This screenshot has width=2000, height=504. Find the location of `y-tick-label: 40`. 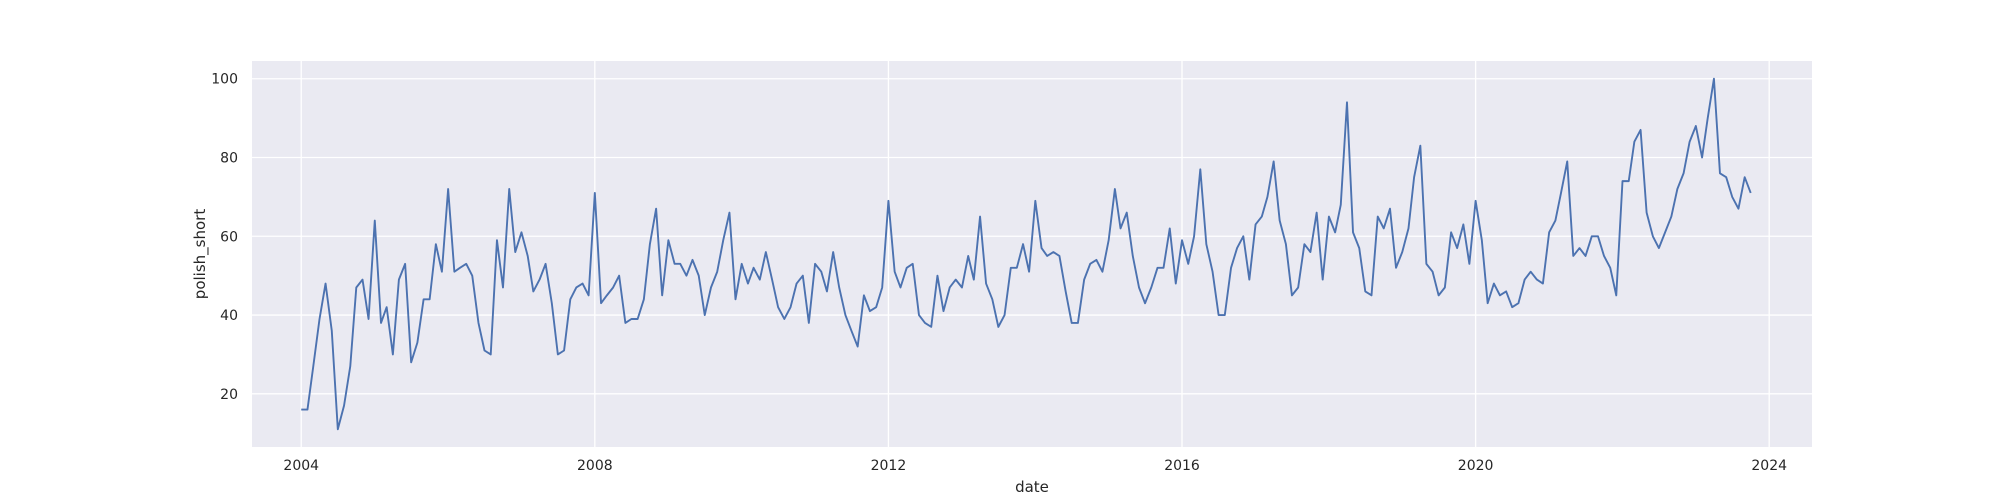

y-tick-label: 40 is located at coordinates (229, 316).